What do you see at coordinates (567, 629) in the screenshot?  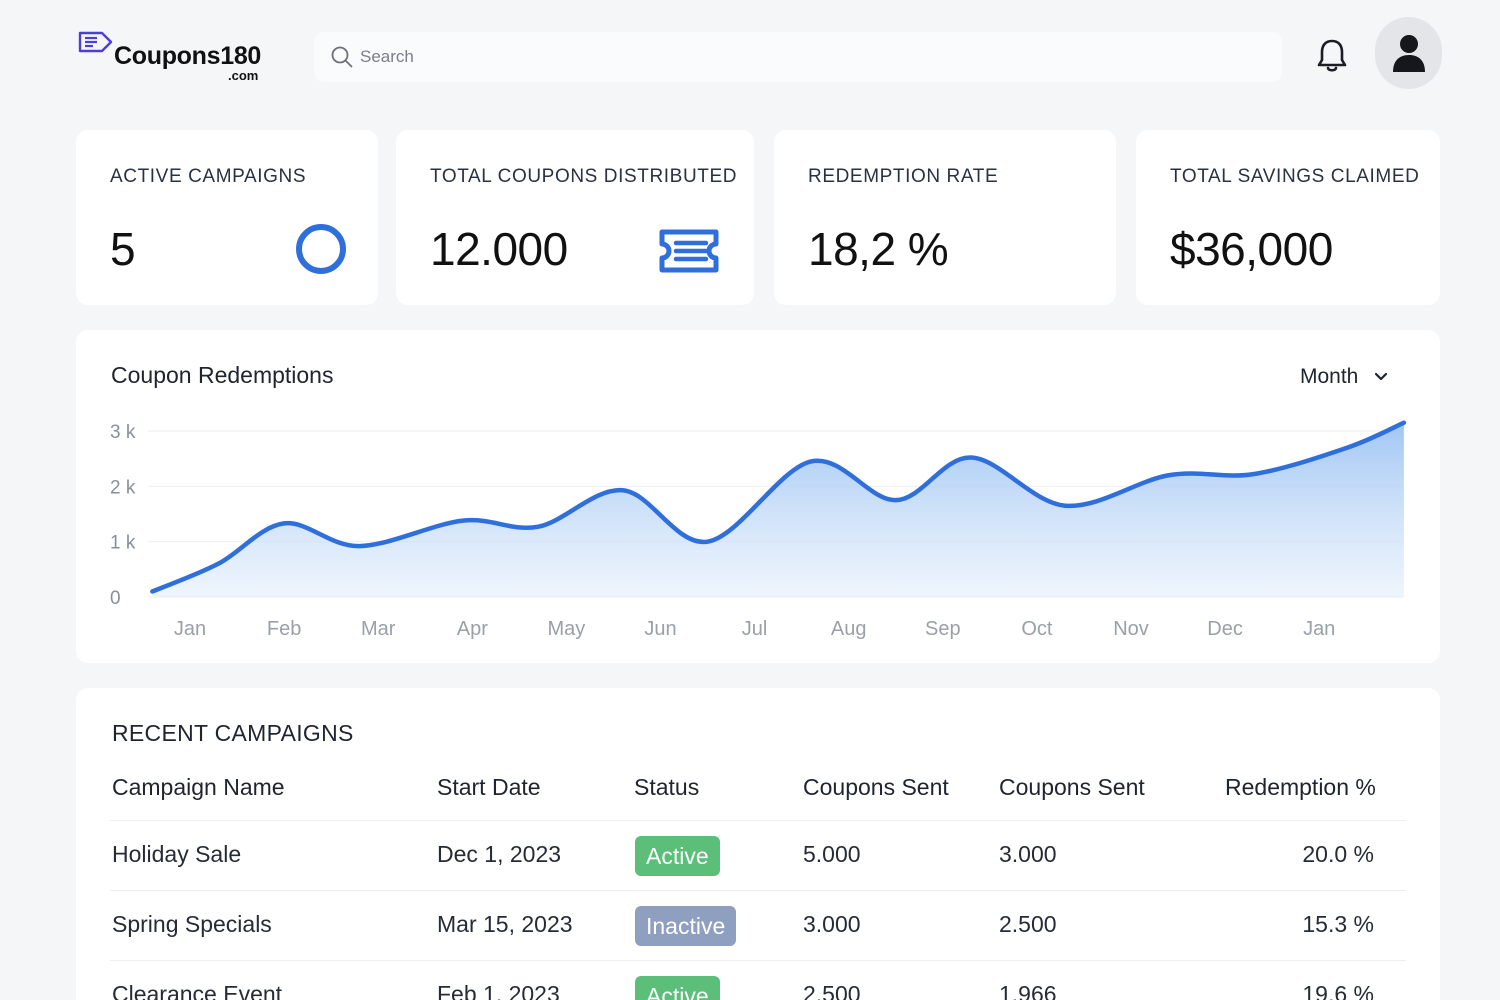 I see `x-tick-label: May` at bounding box center [567, 629].